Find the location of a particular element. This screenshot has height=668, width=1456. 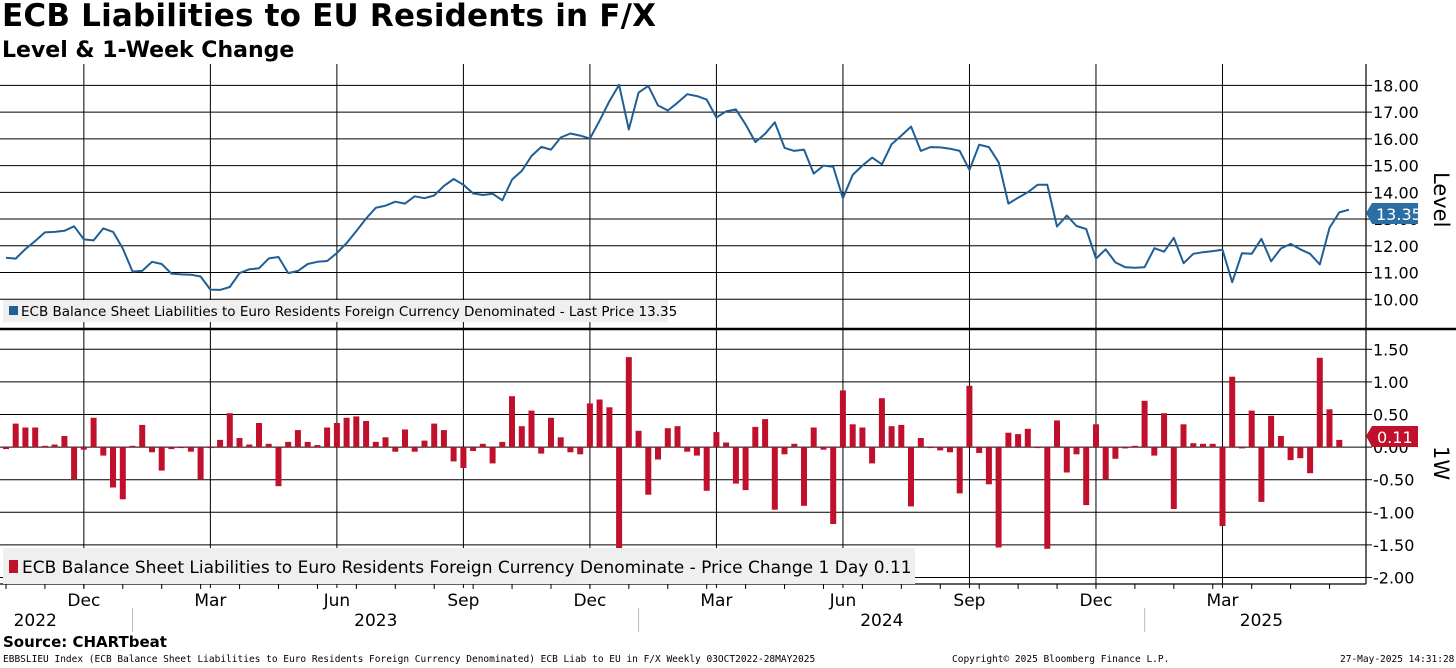

level-tick-label: 15.00 is located at coordinates (1396, 166).